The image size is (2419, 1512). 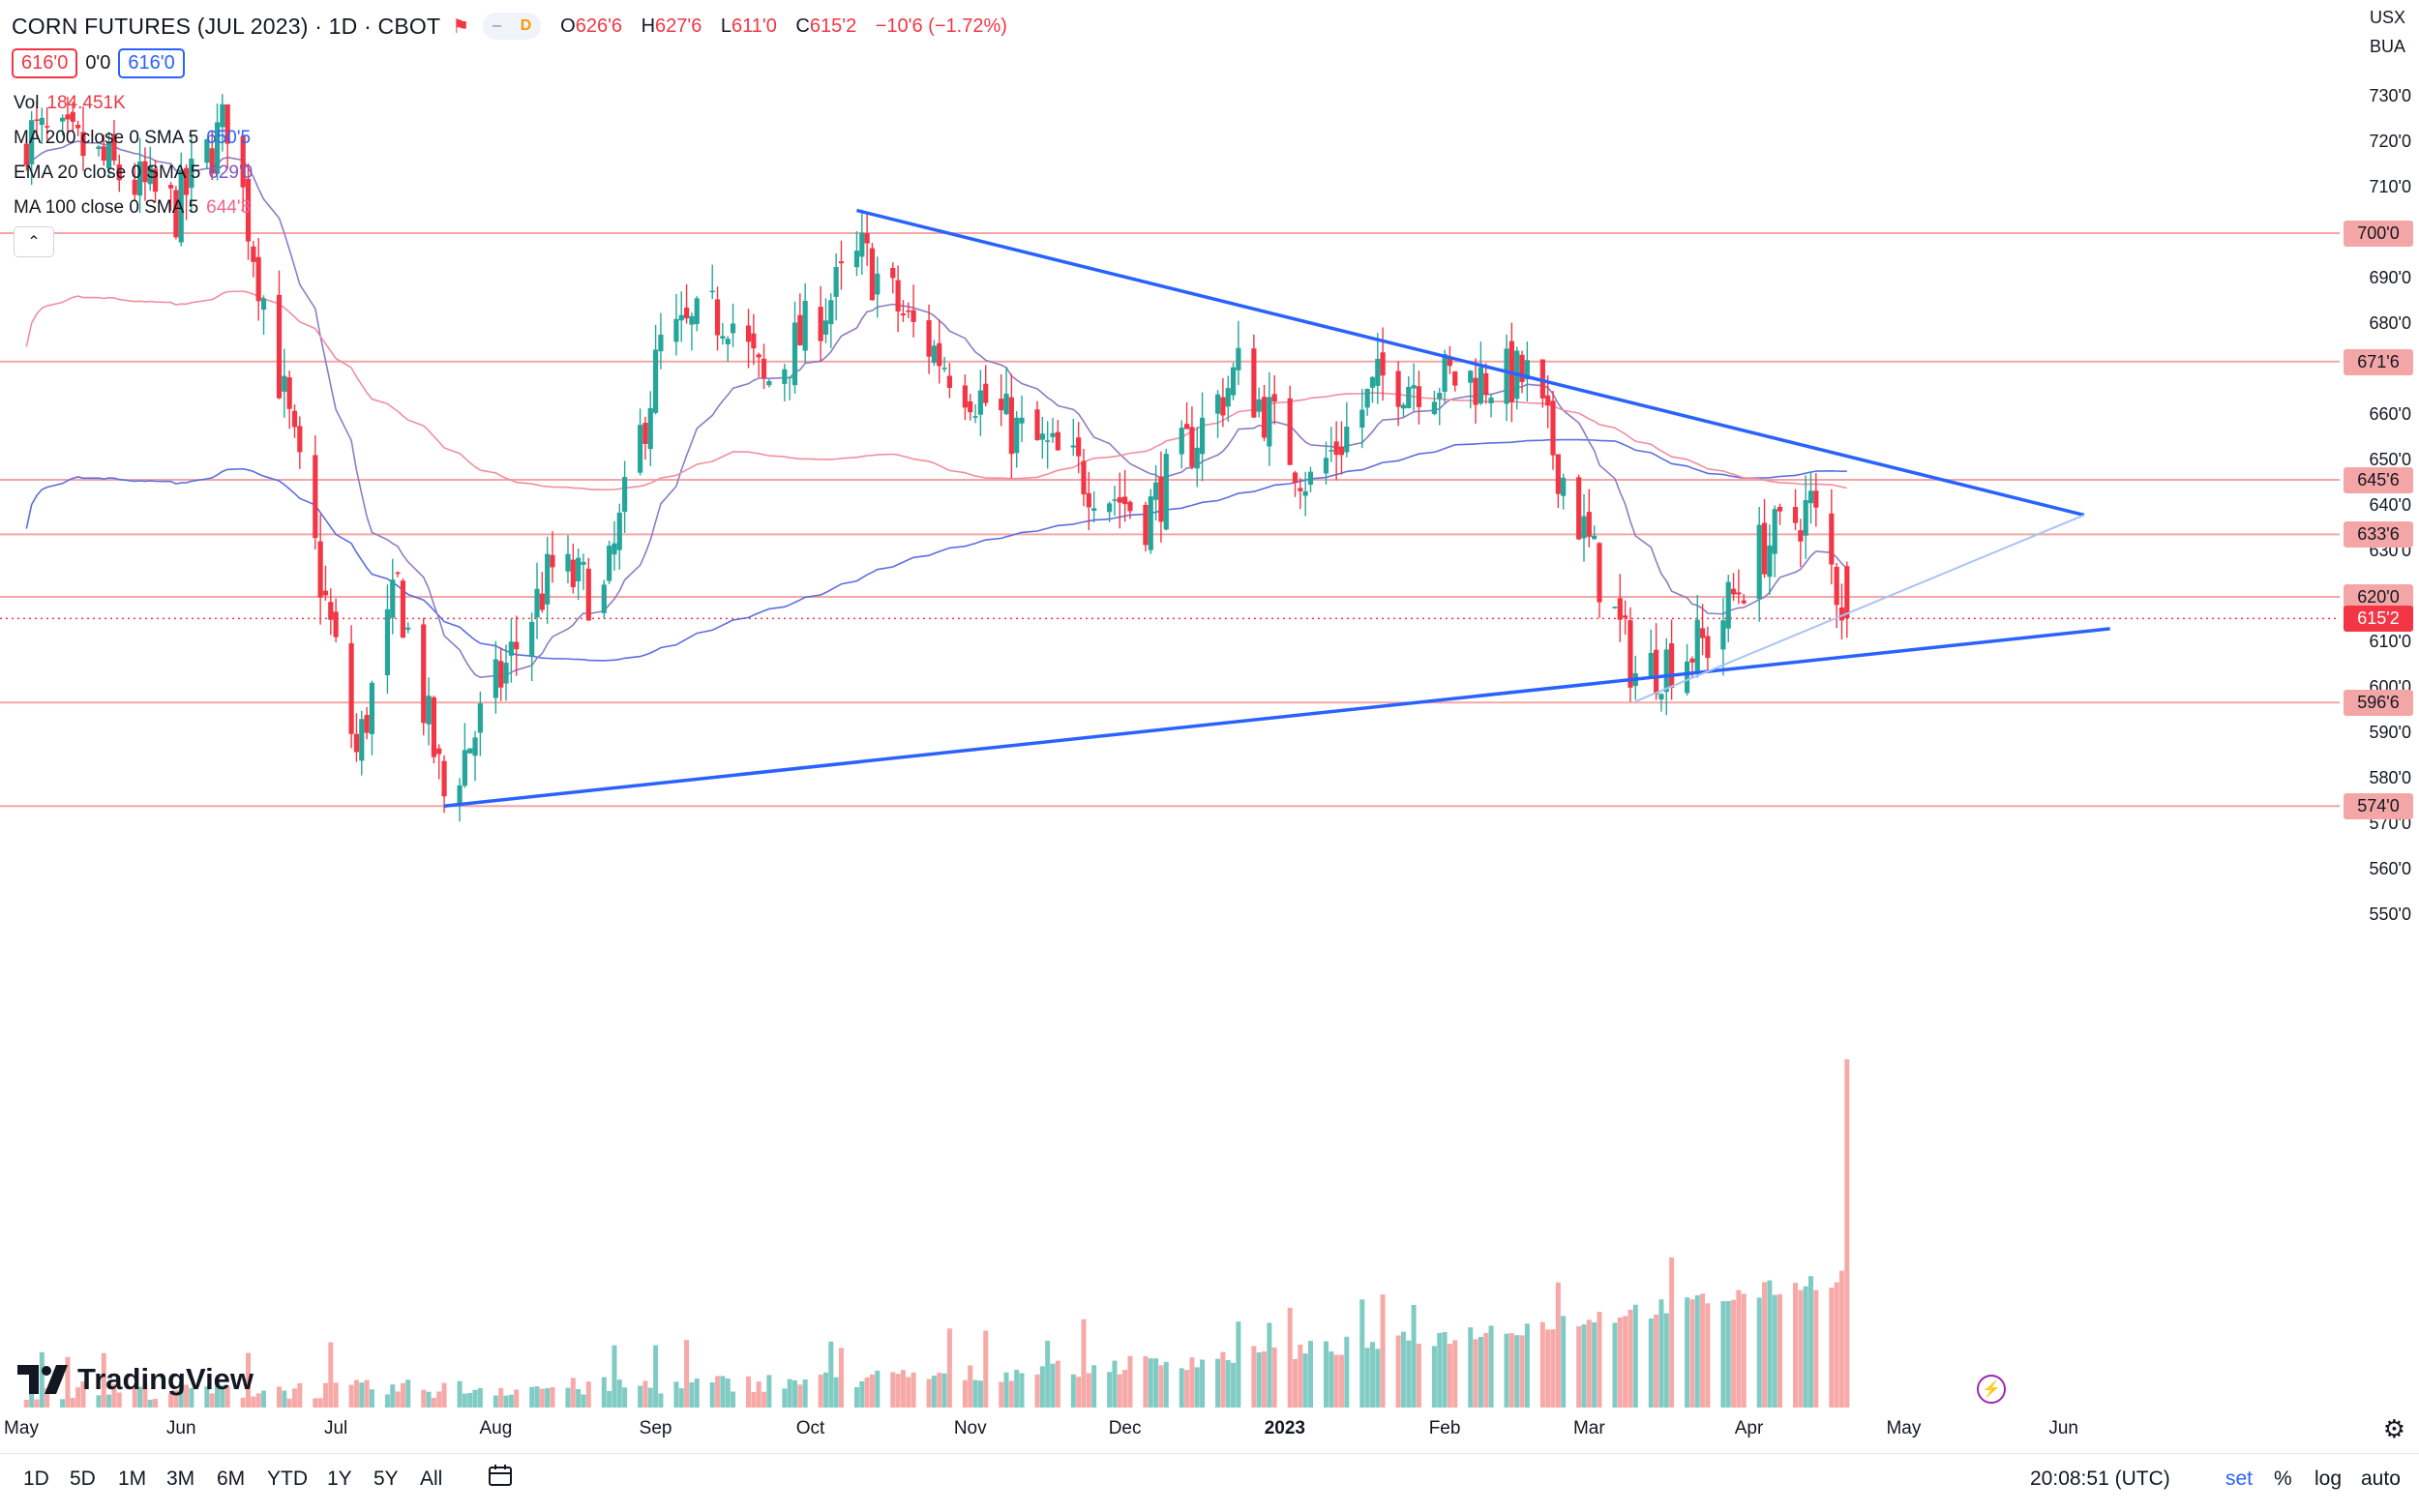 I want to click on range-1d: 1D, so click(x=36, y=1479).